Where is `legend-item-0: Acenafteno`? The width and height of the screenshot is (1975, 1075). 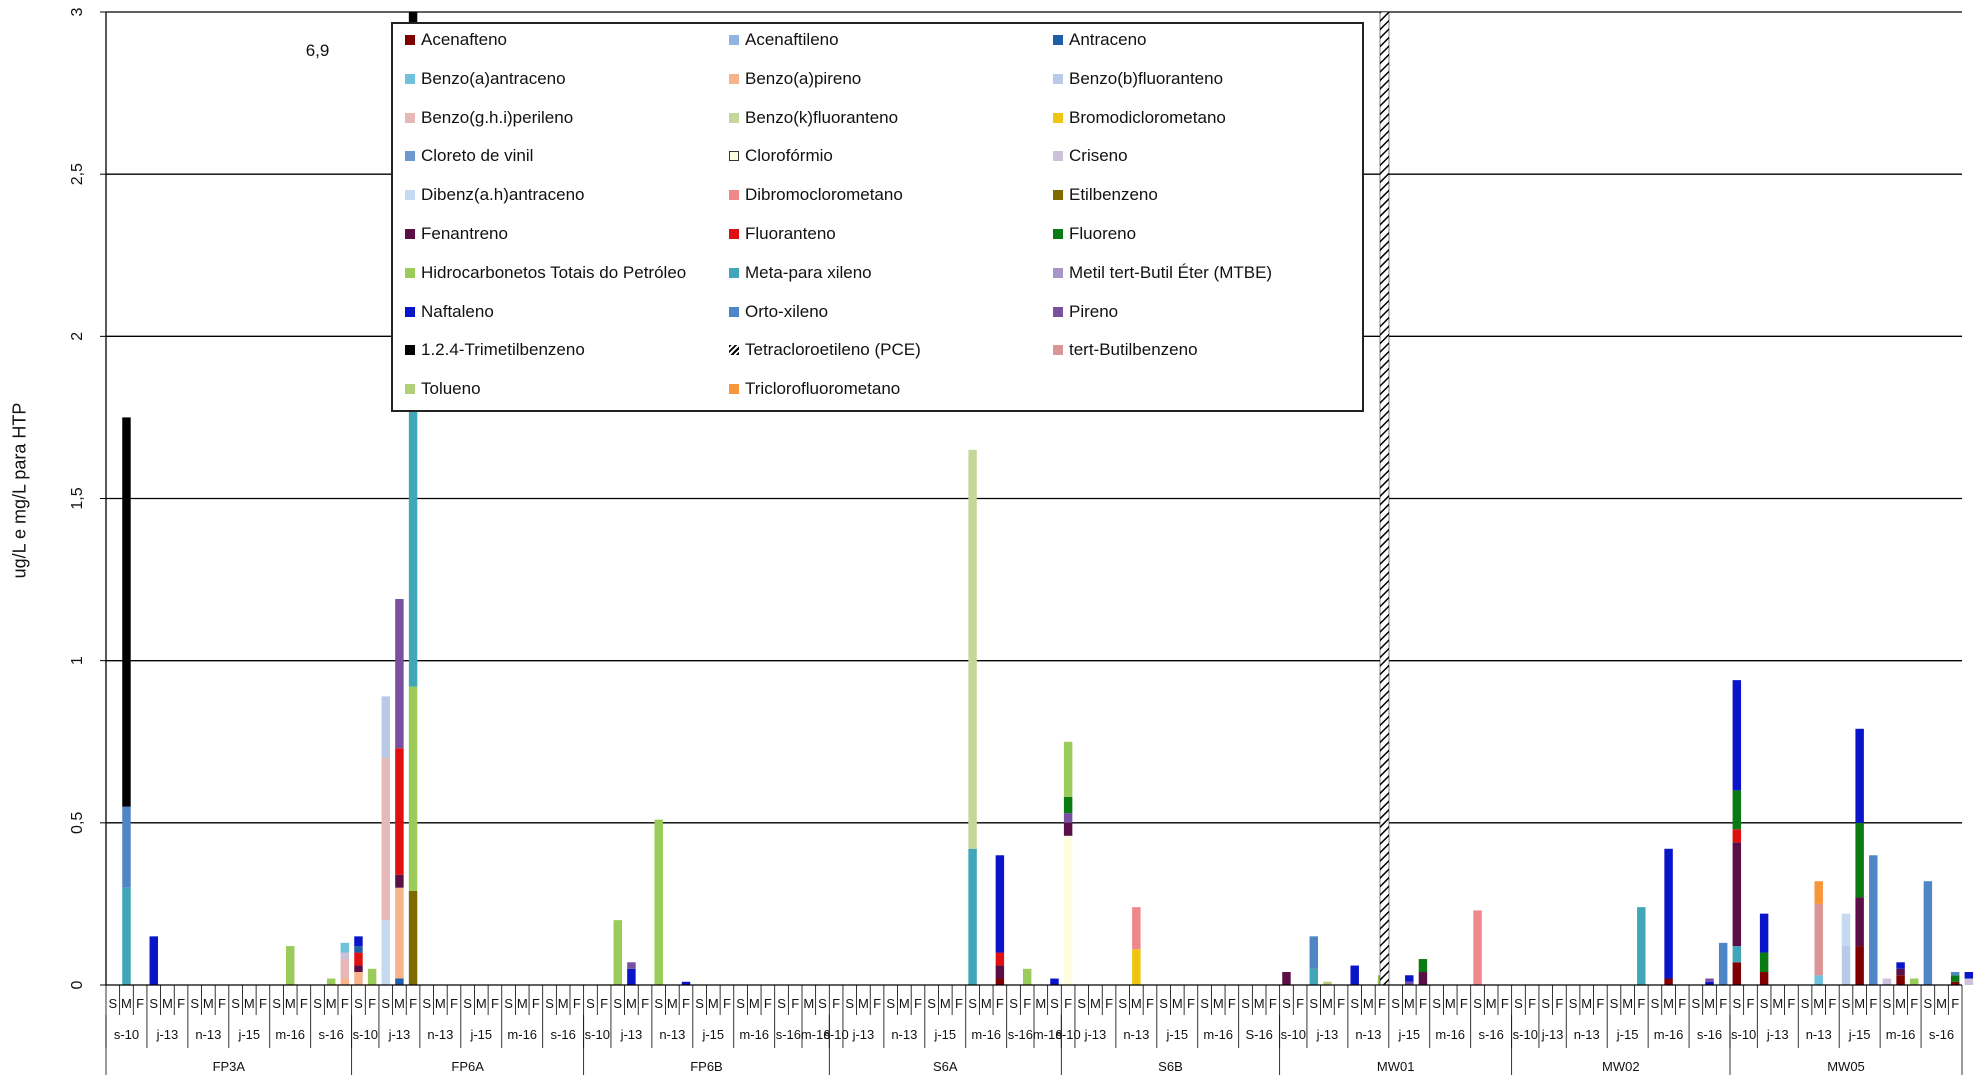
legend-item-0: Acenafteno is located at coordinates (456, 40).